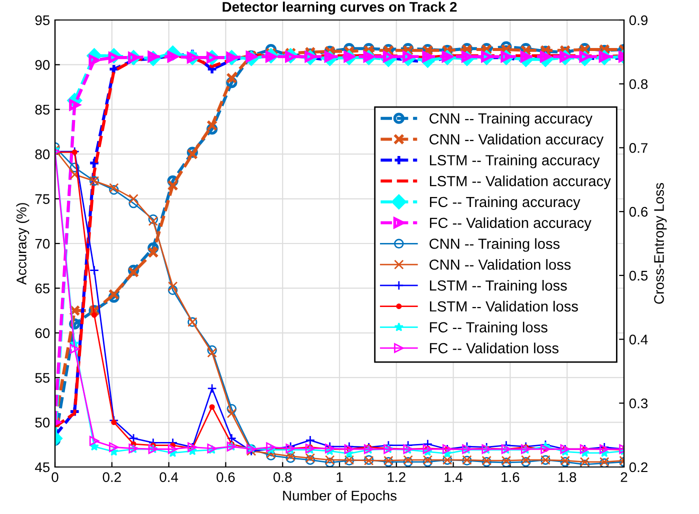 This screenshot has height=514, width=699. Describe the element at coordinates (638, 467) in the screenshot. I see `y2-tick-label: 0.2` at that location.